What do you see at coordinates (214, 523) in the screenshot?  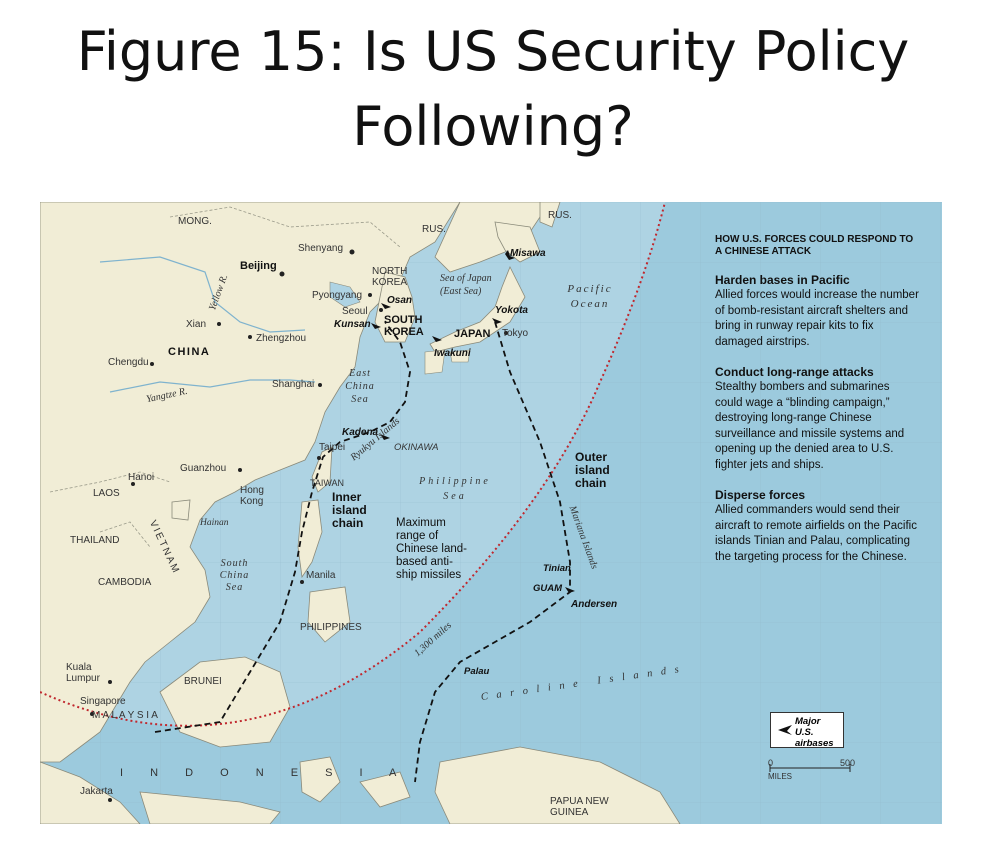 I see `label-hainan: Hainan` at bounding box center [214, 523].